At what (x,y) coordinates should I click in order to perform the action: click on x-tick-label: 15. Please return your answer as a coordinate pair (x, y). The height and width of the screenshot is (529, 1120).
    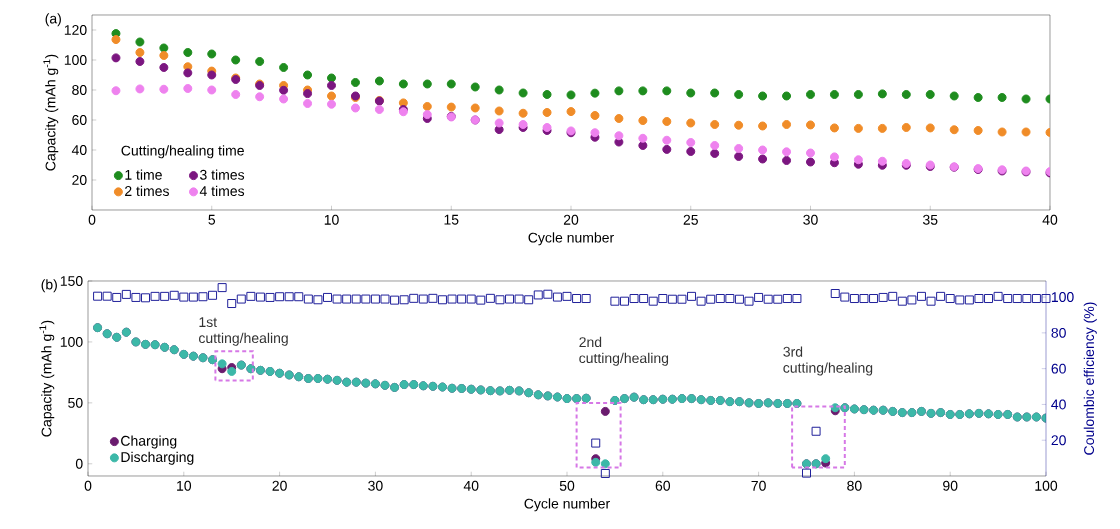
    Looking at the image, I should click on (451, 219).